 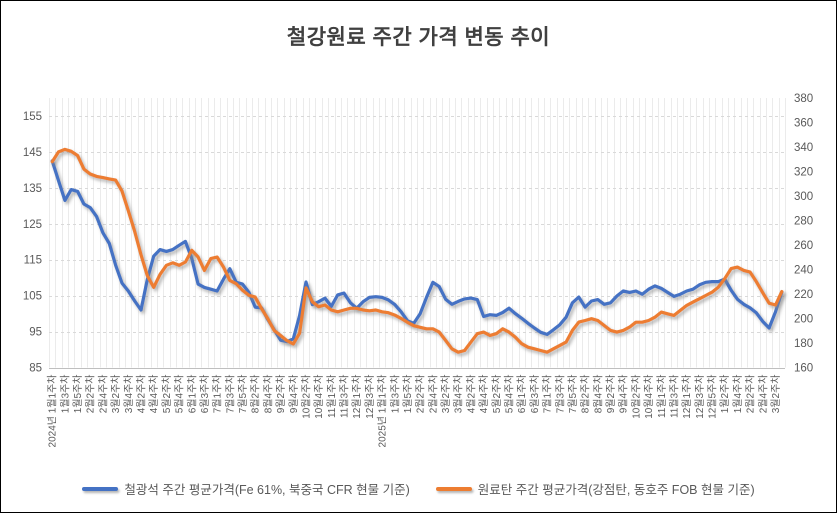 What do you see at coordinates (803, 148) in the screenshot?
I see `svg-text: 340` at bounding box center [803, 148].